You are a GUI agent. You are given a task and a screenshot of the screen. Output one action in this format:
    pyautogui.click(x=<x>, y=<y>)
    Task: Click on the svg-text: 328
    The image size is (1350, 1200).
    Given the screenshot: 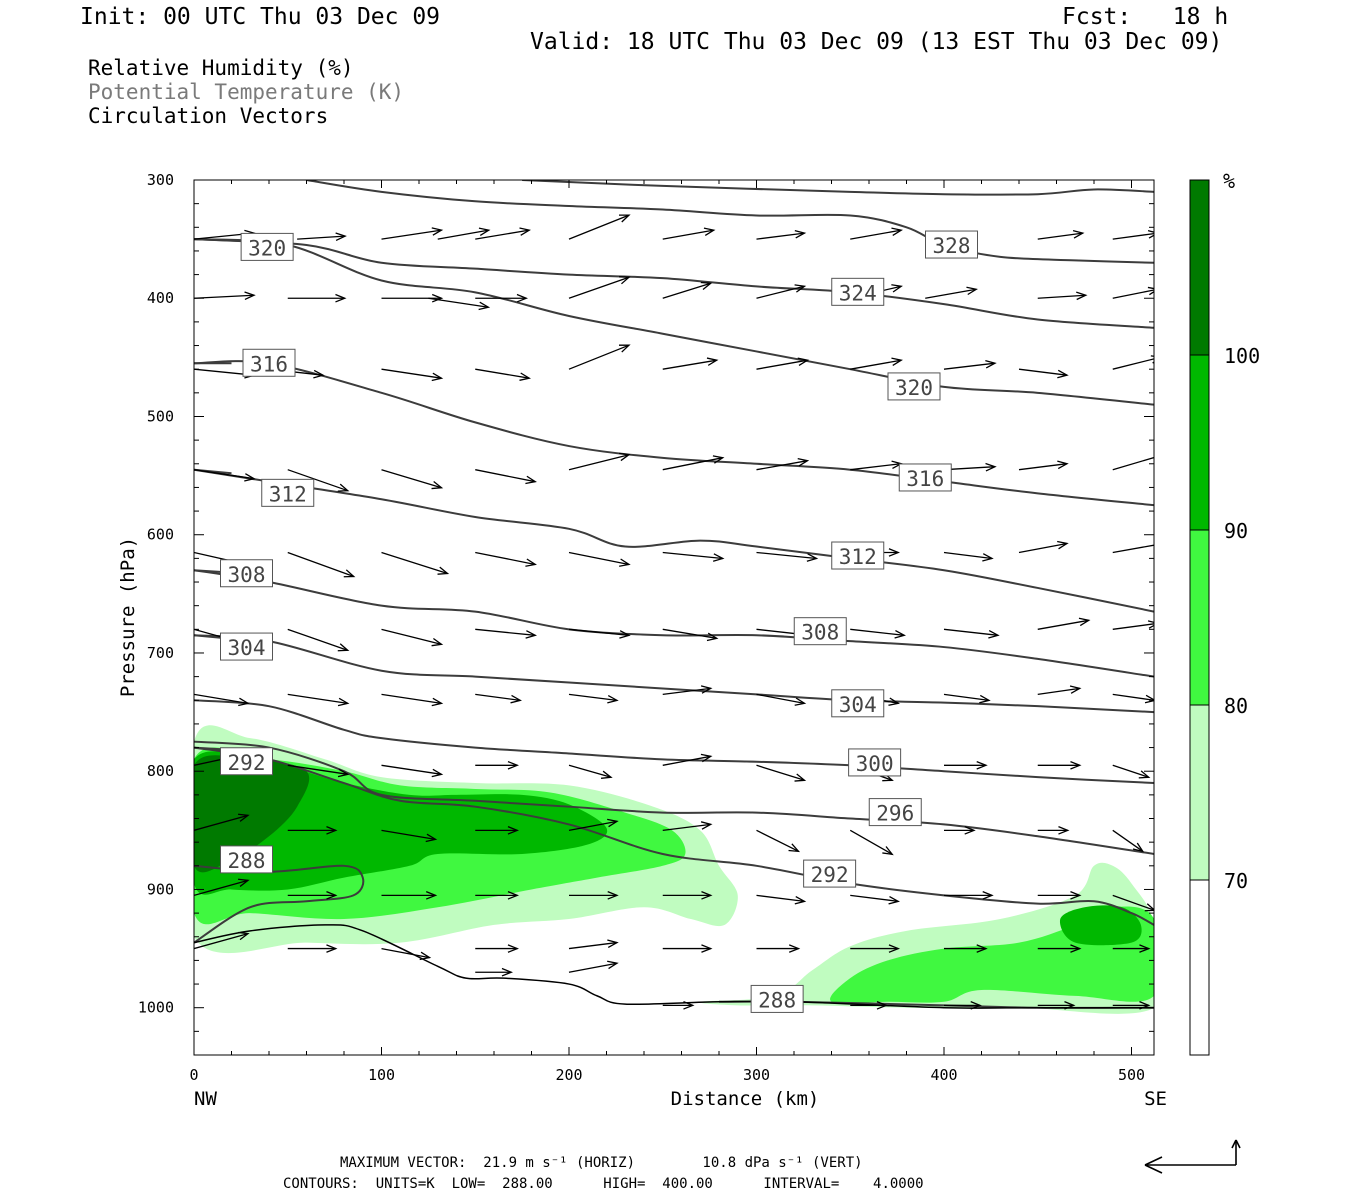 What is the action you would take?
    pyautogui.click(x=952, y=246)
    